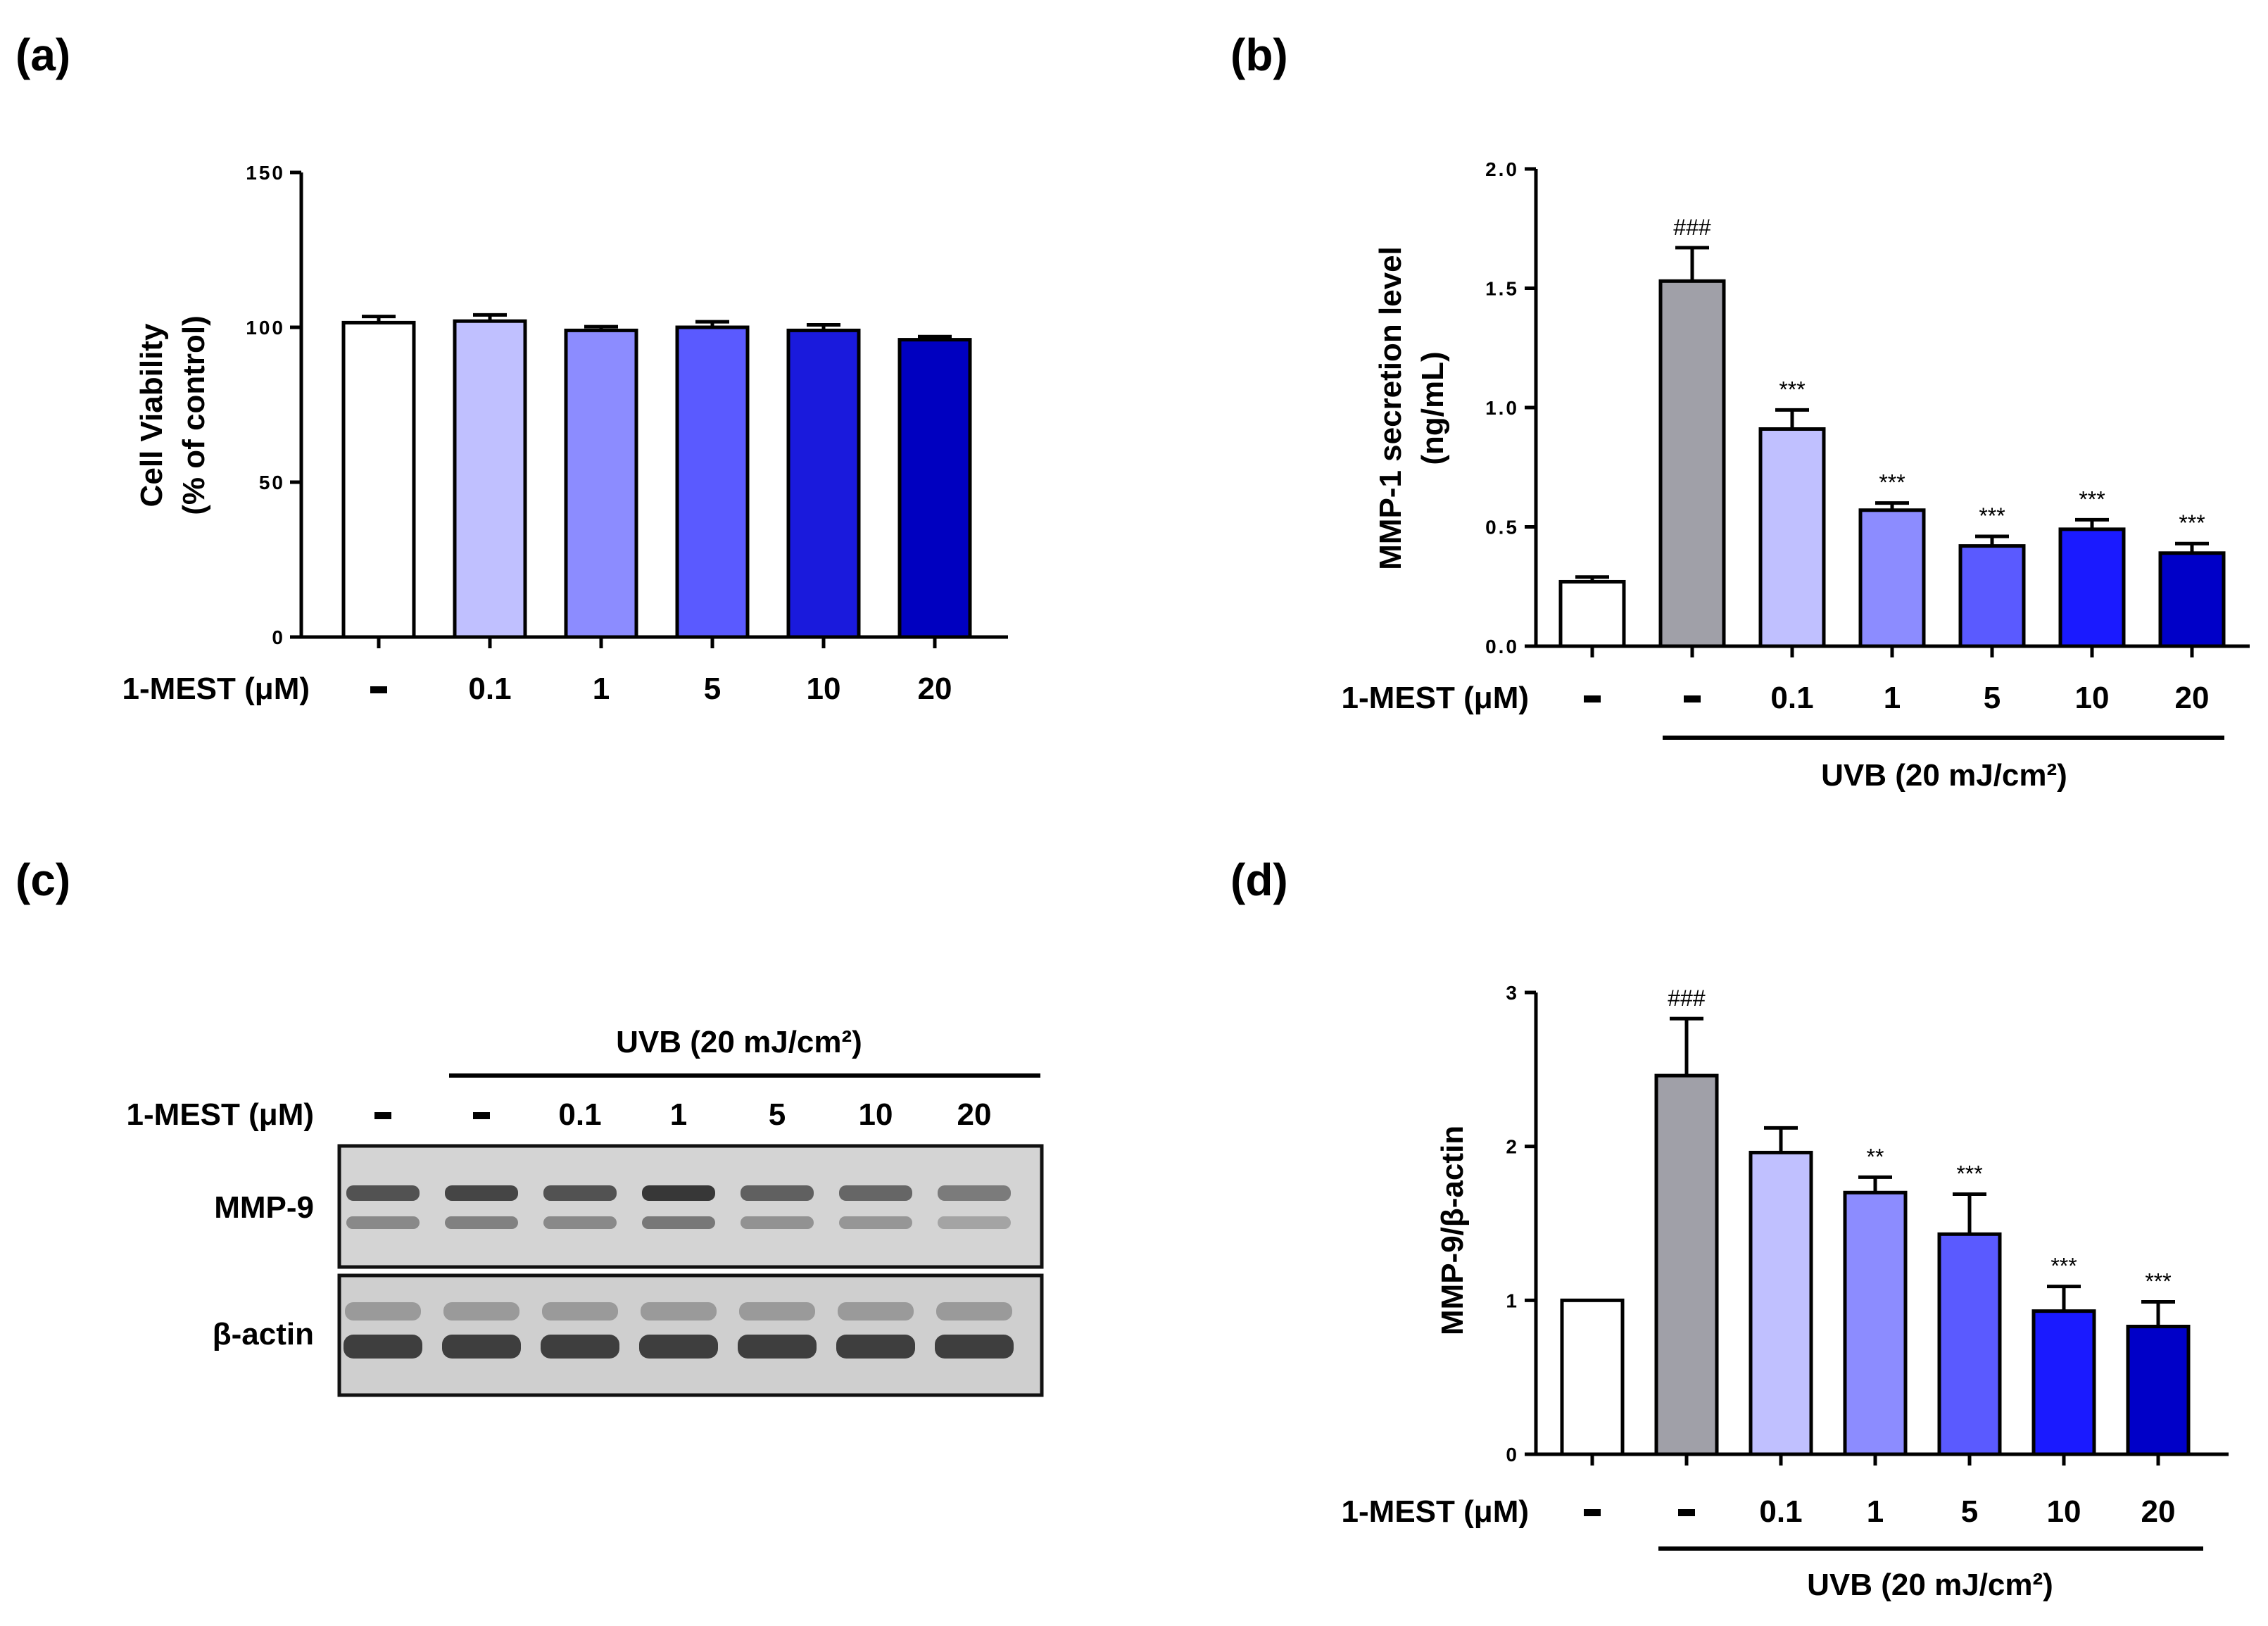 The image size is (2268, 1626). I want to click on chart-a-row-label: 1-MEST (μM), so click(216, 689).